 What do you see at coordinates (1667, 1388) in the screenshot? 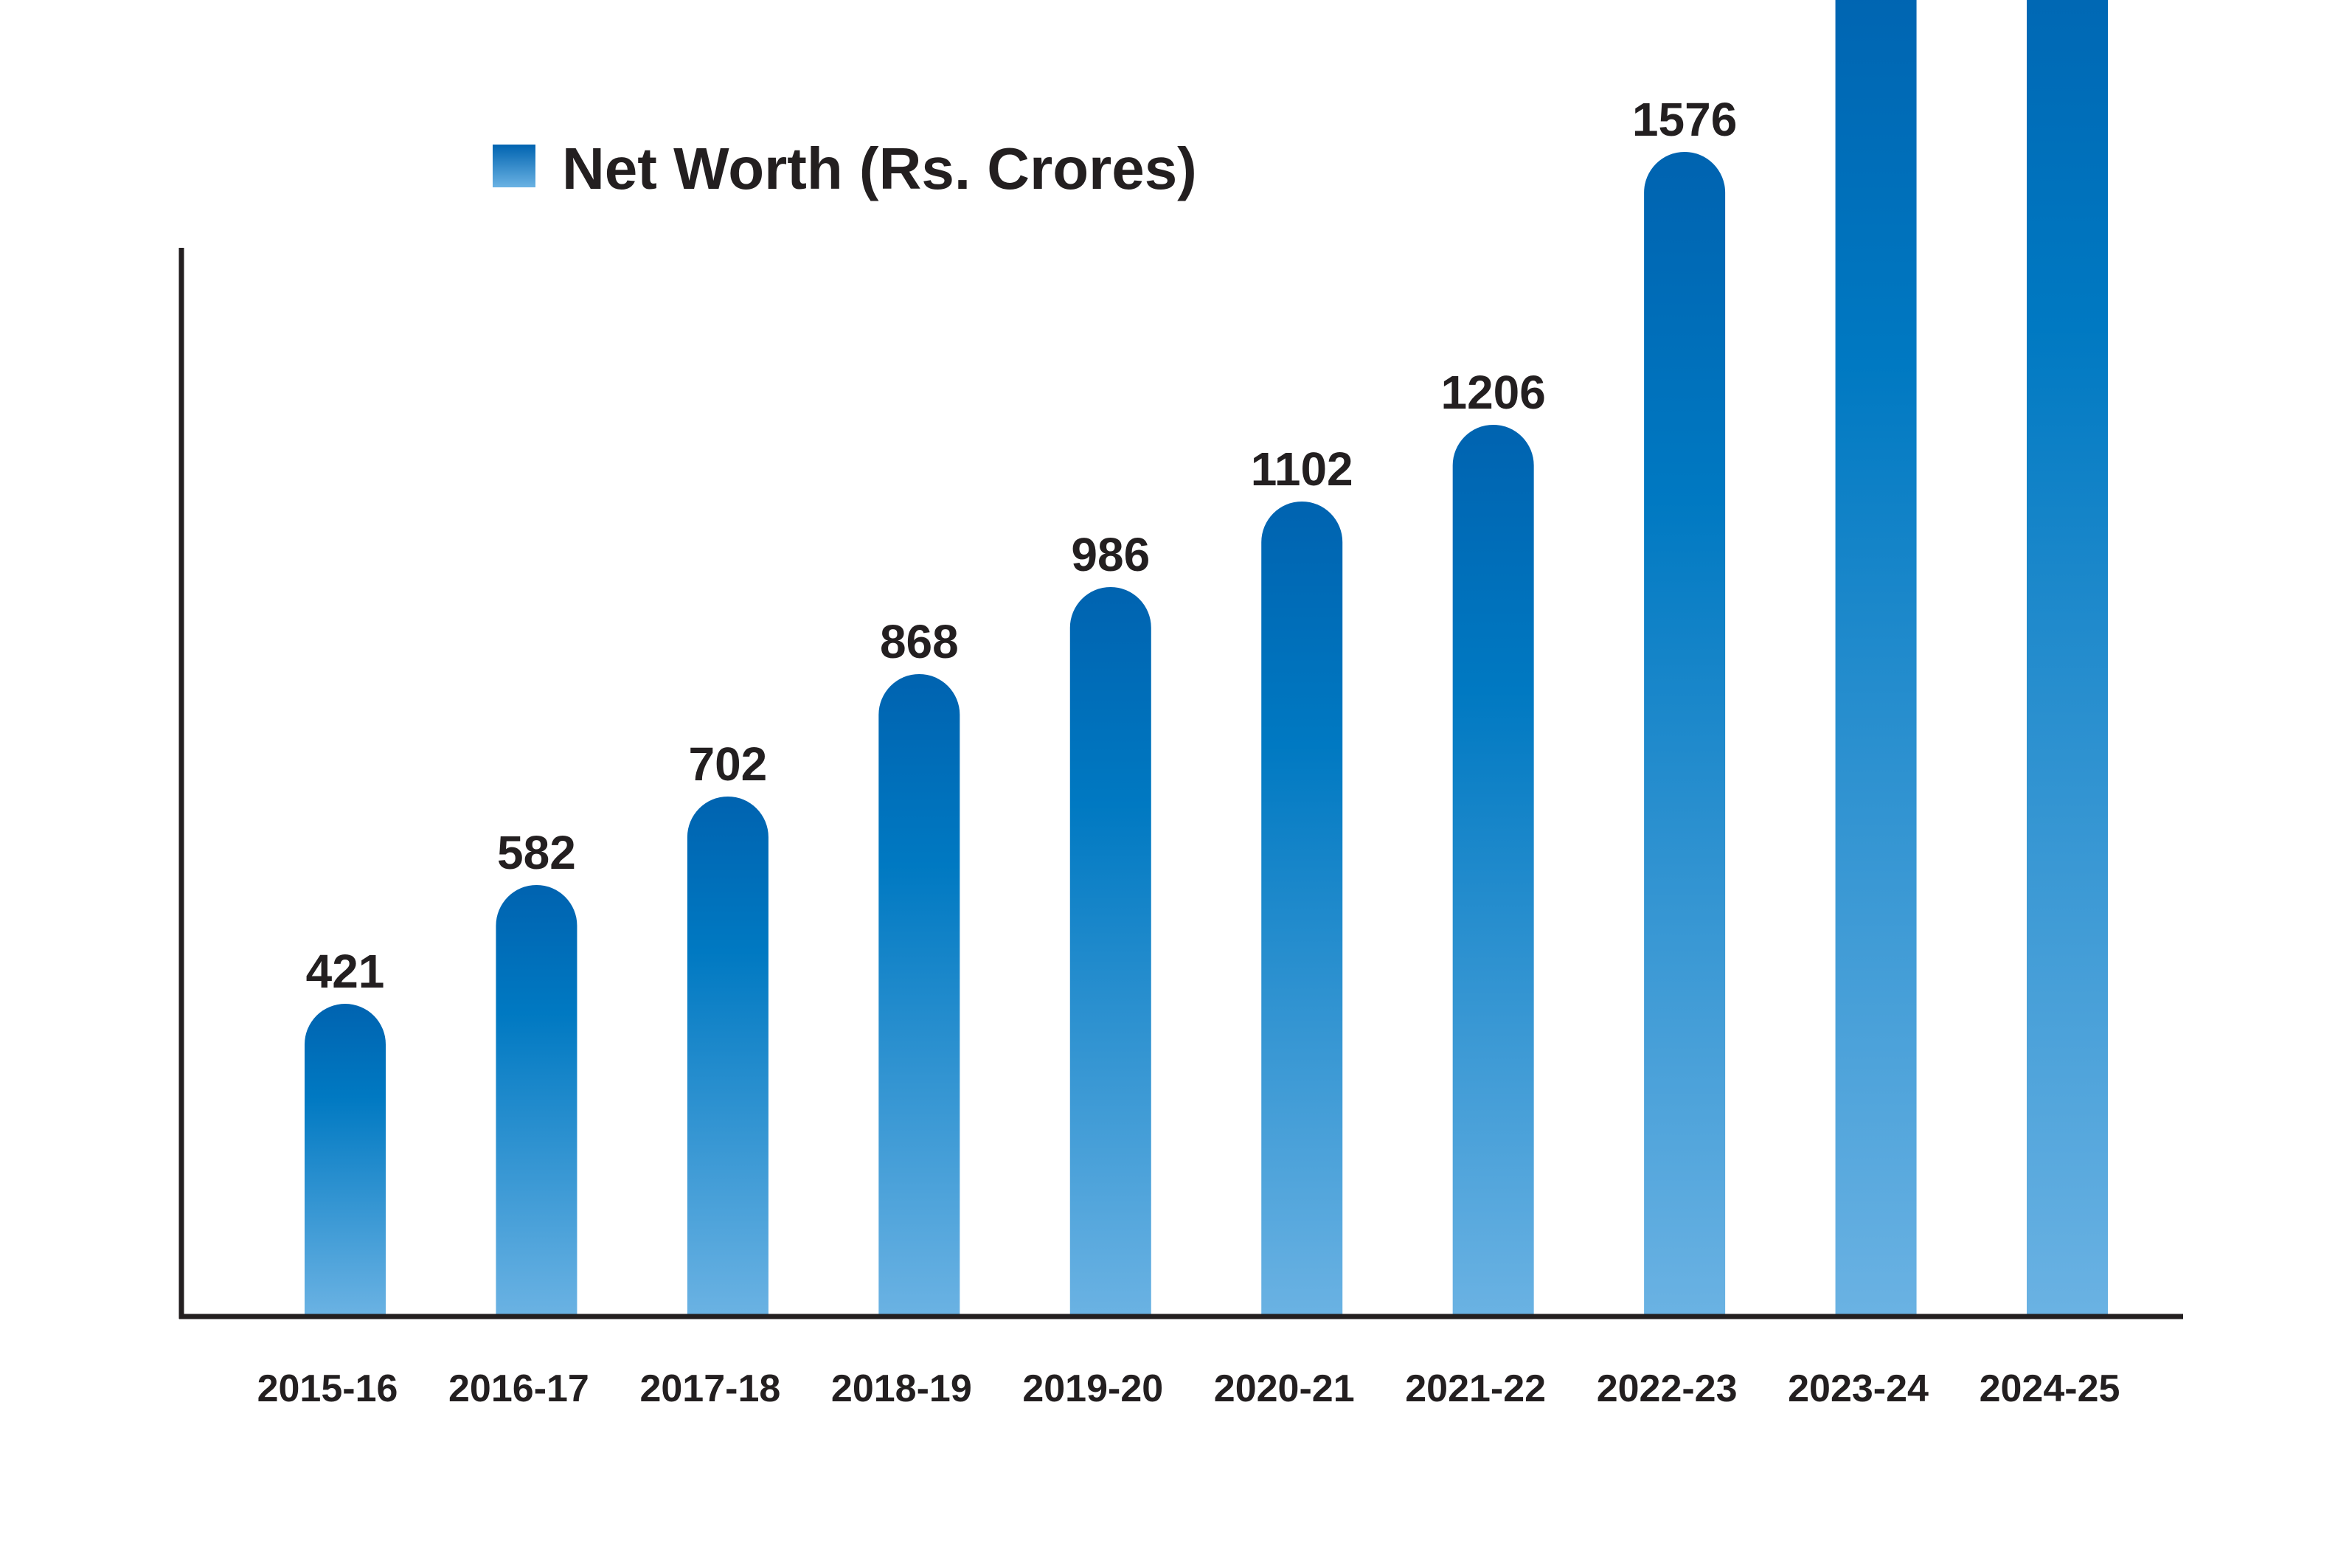
I see `x-tick-label-2022-23: 2022-23` at bounding box center [1667, 1388].